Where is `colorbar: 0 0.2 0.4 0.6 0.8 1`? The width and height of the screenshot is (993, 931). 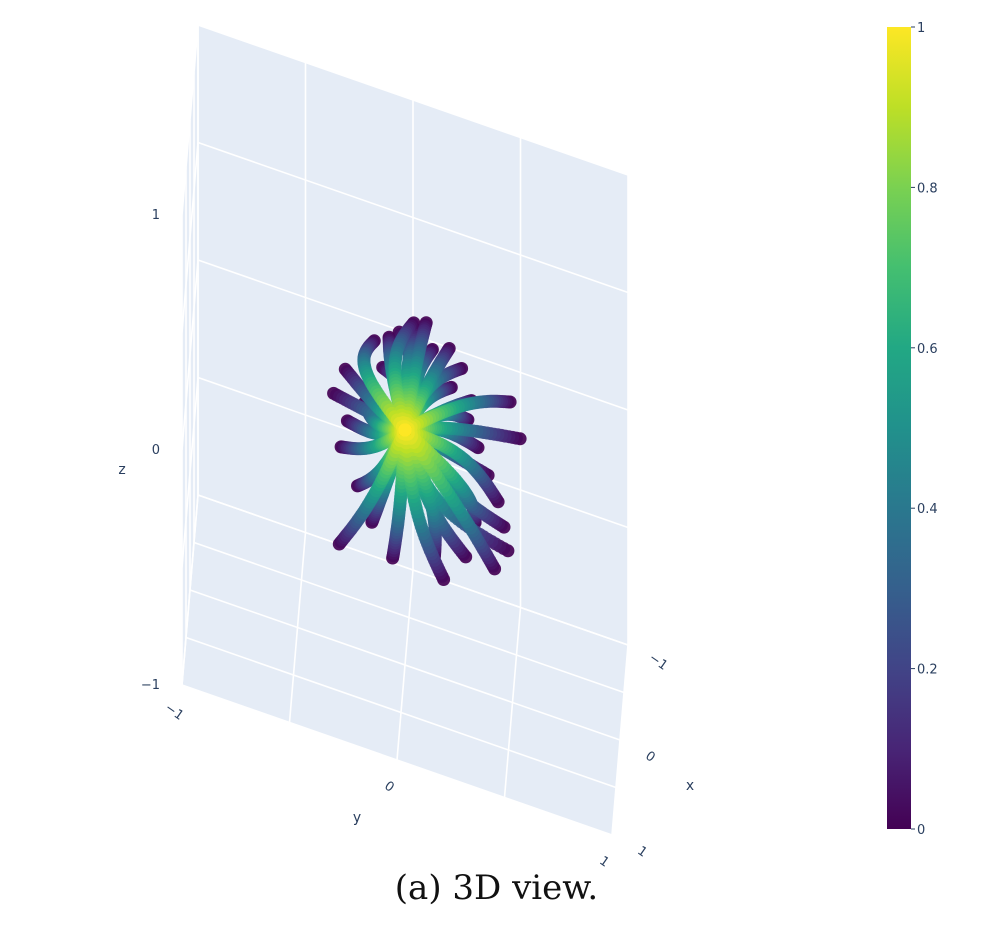 colorbar: 0 0.2 0.4 0.6 0.8 1 is located at coordinates (912, 429).